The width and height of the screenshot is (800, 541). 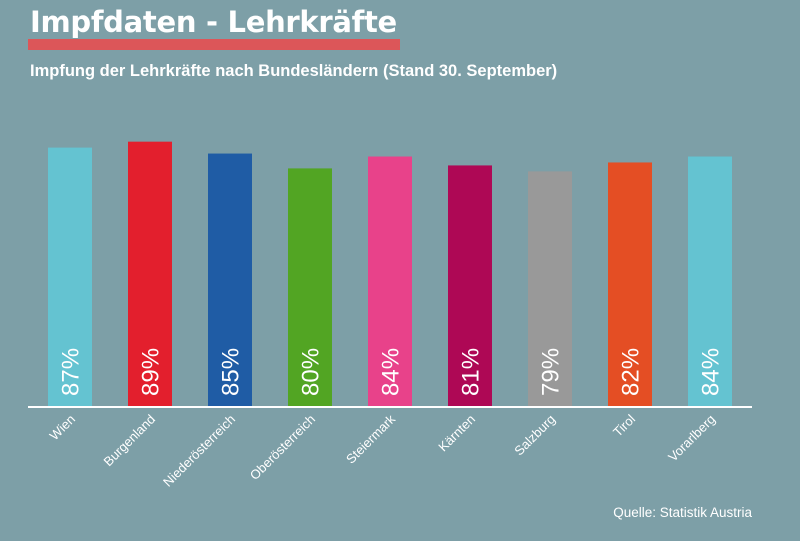 I want to click on category-label-steiermark: Steiermark, so click(x=370, y=438).